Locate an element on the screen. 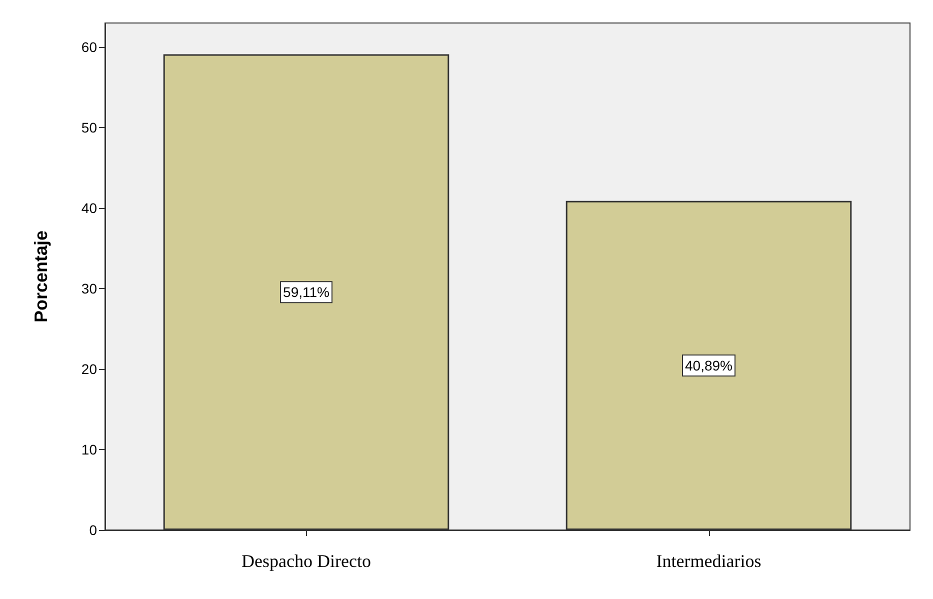 This screenshot has height=599, width=933. y-tick-label: 10 is located at coordinates (89, 450).